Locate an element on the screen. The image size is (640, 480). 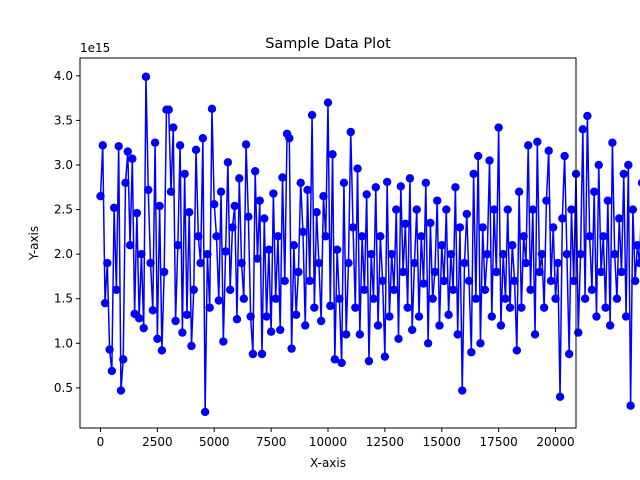
x-tick-label: 12500 is located at coordinates (385, 442).